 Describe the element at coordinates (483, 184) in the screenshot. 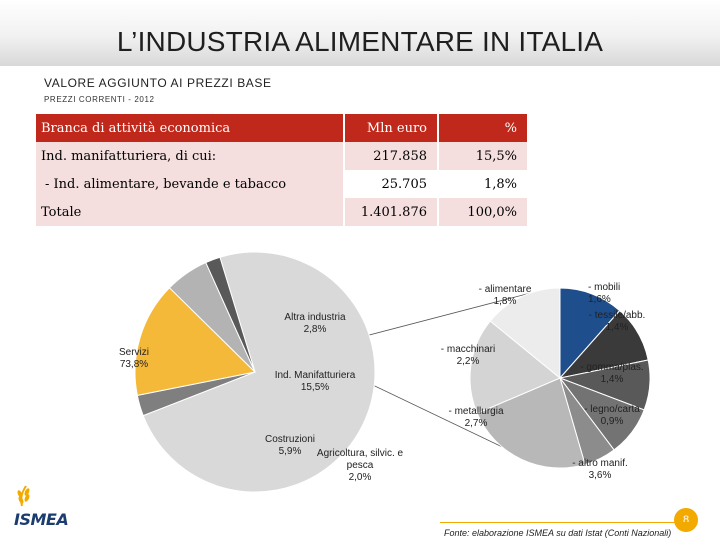

I see `table-cell: 1,8%` at that location.